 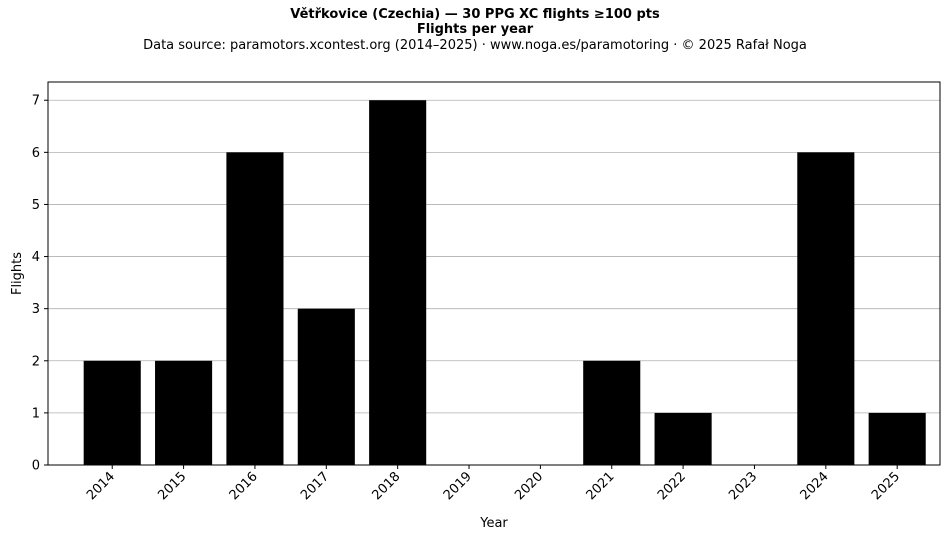 I want to click on bar-2016, so click(x=255, y=309).